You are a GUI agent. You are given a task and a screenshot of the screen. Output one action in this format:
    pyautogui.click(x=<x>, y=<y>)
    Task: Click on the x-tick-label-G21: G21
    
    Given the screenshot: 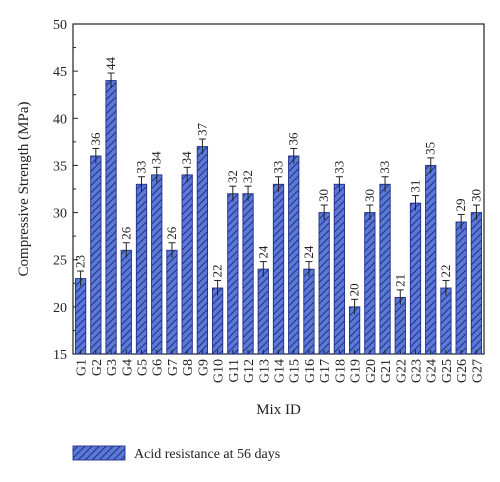 What is the action you would take?
    pyautogui.click(x=386, y=371)
    